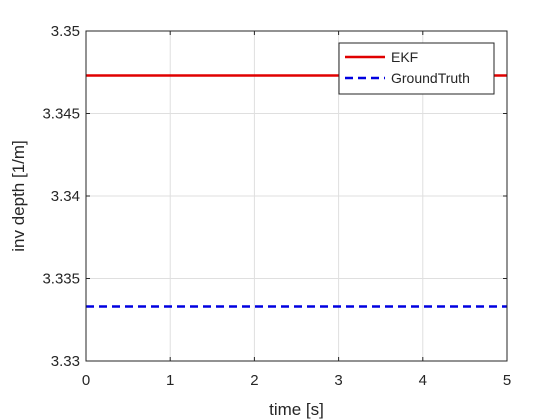  I want to click on x-tick-label: 1, so click(170, 380).